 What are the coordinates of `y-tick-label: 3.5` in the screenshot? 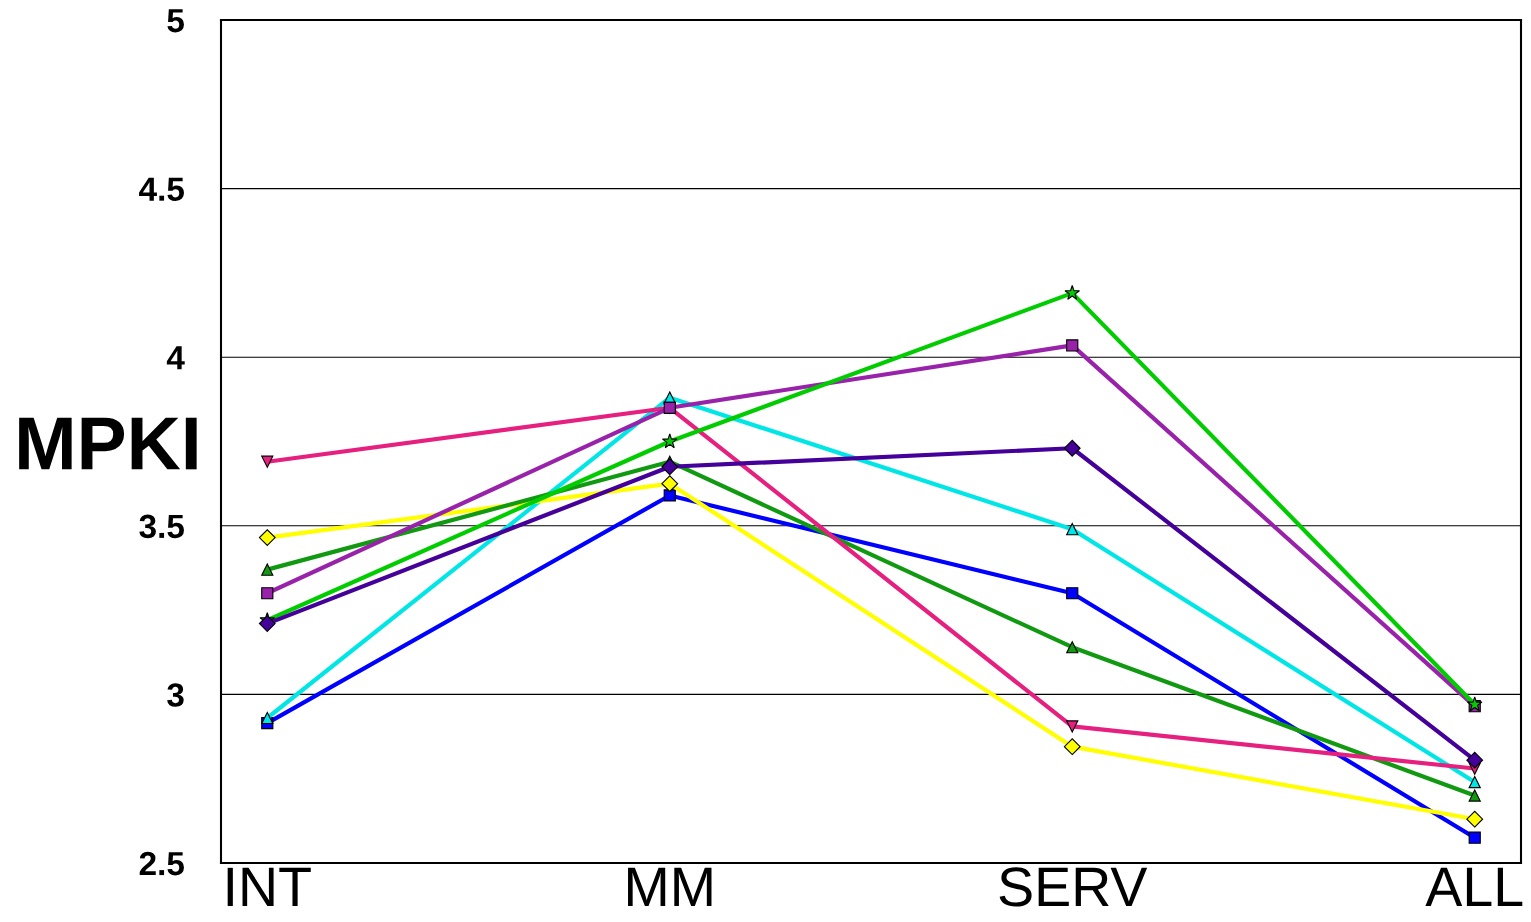 It's located at (161, 526).